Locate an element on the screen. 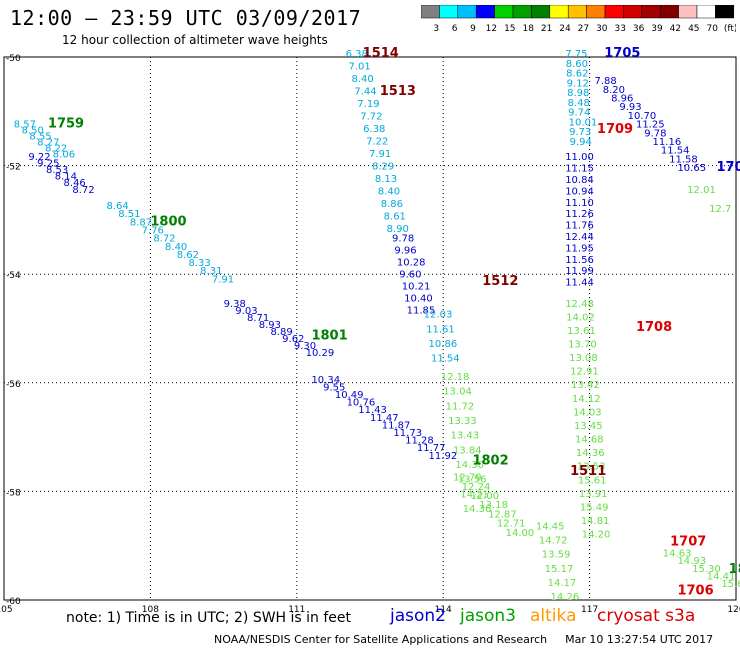 This screenshot has height=650, width=740. wave-height-value: 10.65 is located at coordinates (691, 168).